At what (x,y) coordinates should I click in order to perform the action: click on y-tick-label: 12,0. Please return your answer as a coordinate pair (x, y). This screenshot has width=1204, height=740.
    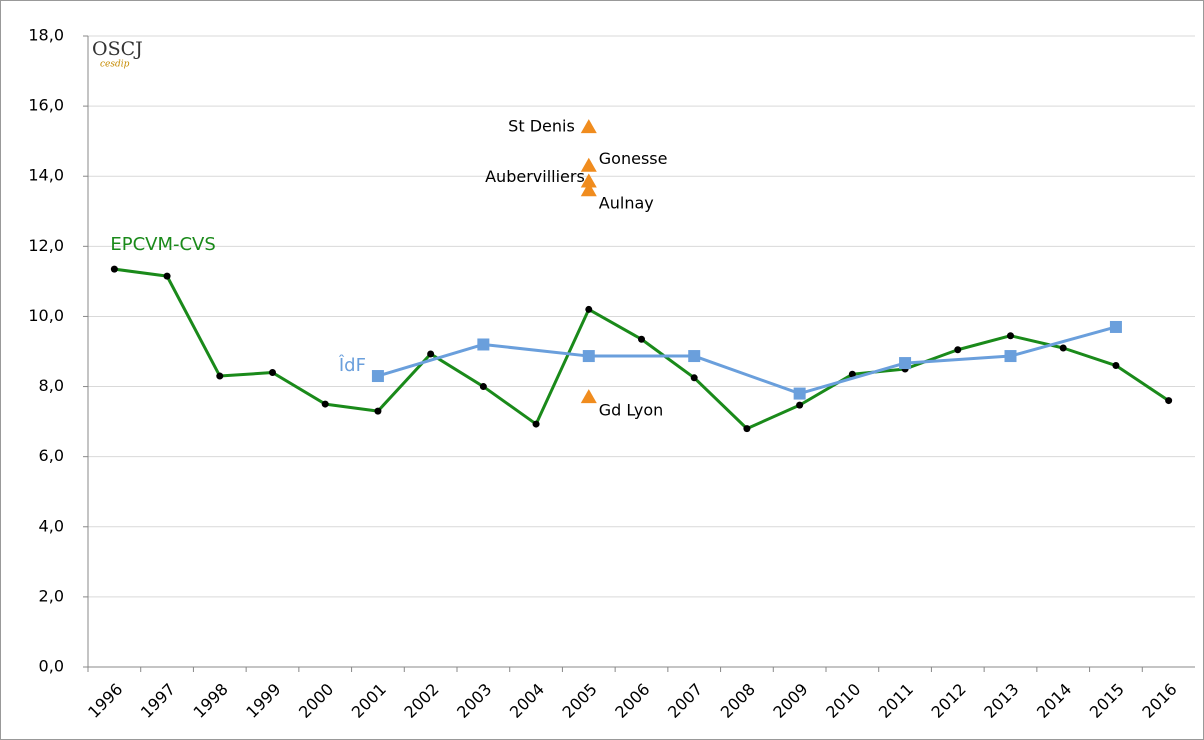
    Looking at the image, I should click on (46, 245).